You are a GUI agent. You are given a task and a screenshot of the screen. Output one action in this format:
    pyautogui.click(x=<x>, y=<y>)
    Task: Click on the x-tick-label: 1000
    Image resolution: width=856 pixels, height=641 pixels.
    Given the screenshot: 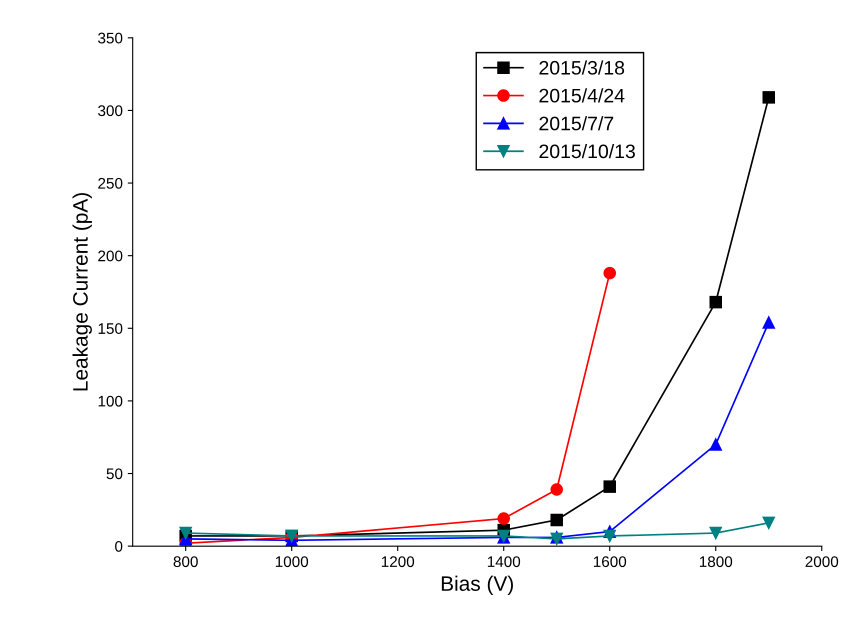 What is the action you would take?
    pyautogui.click(x=292, y=562)
    